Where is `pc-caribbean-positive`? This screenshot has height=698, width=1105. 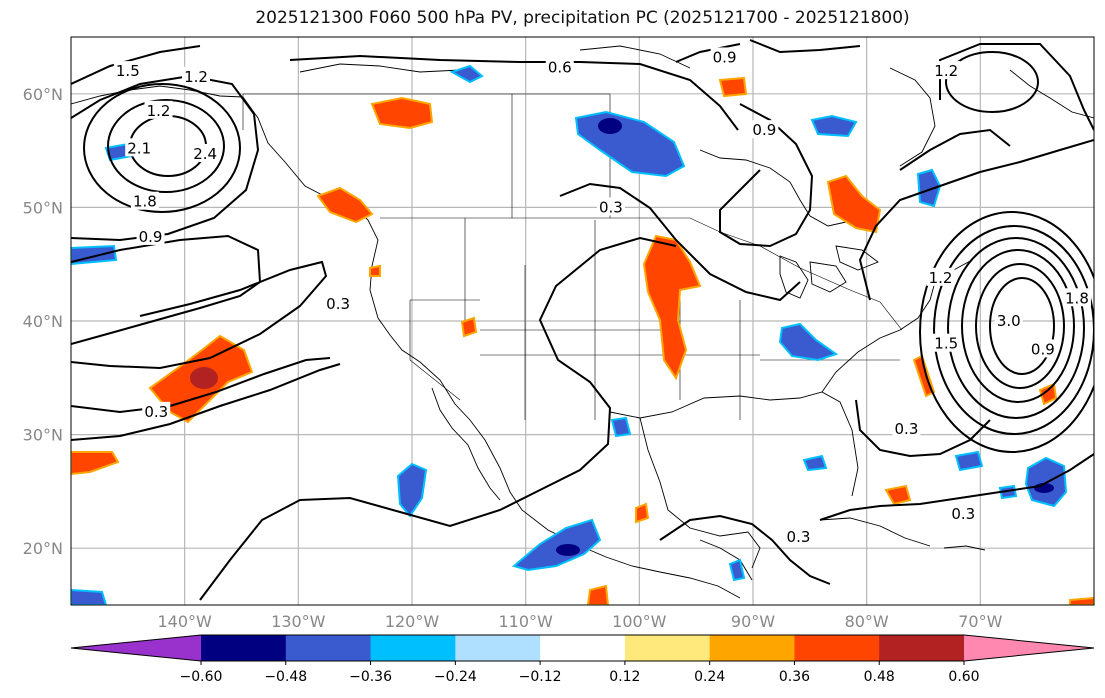
pc-caribbean-positive is located at coordinates (898, 495).